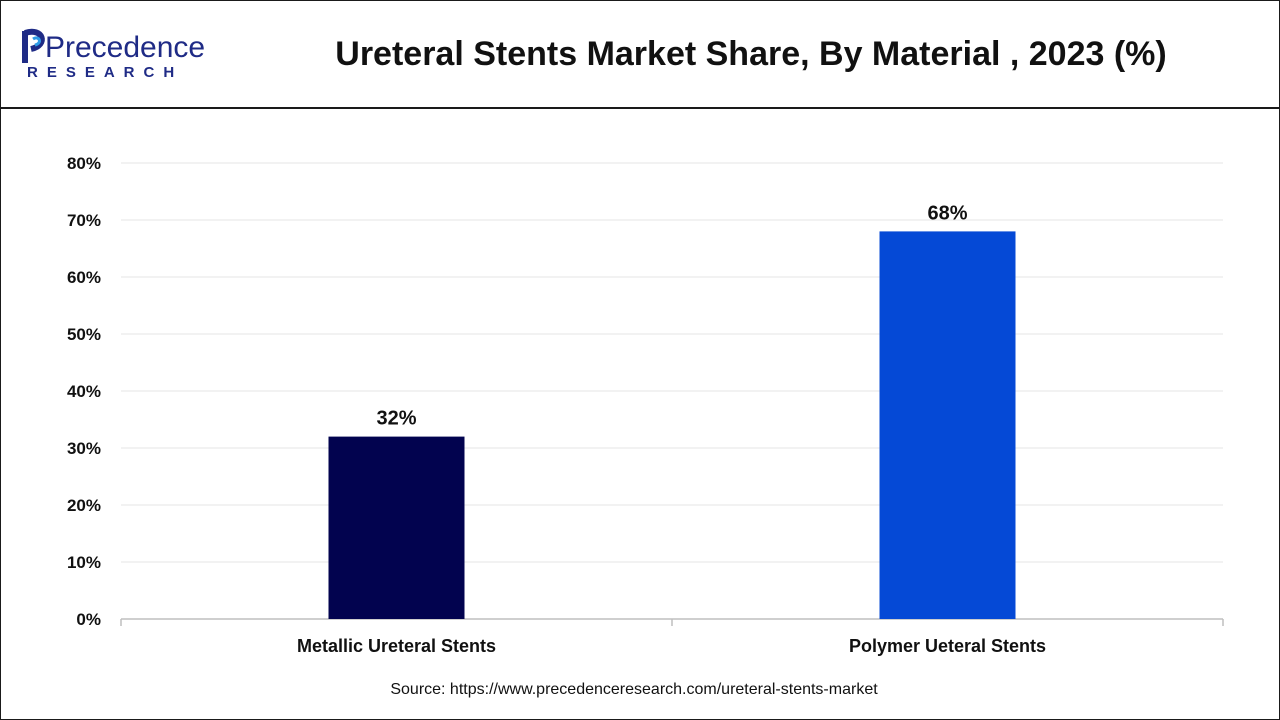 The image size is (1280, 720). I want to click on data-label: 68%, so click(947, 213).